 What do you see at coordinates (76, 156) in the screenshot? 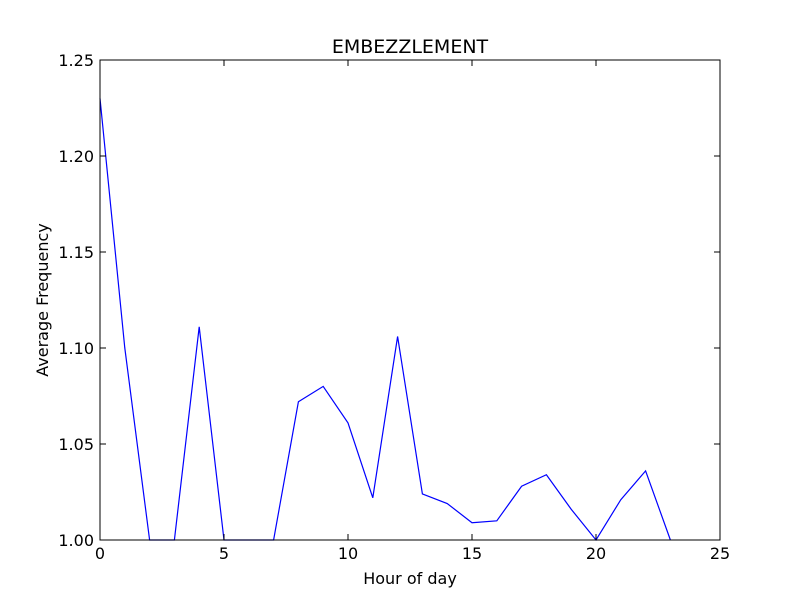
I see `y-tick-label: 1.20` at bounding box center [76, 156].